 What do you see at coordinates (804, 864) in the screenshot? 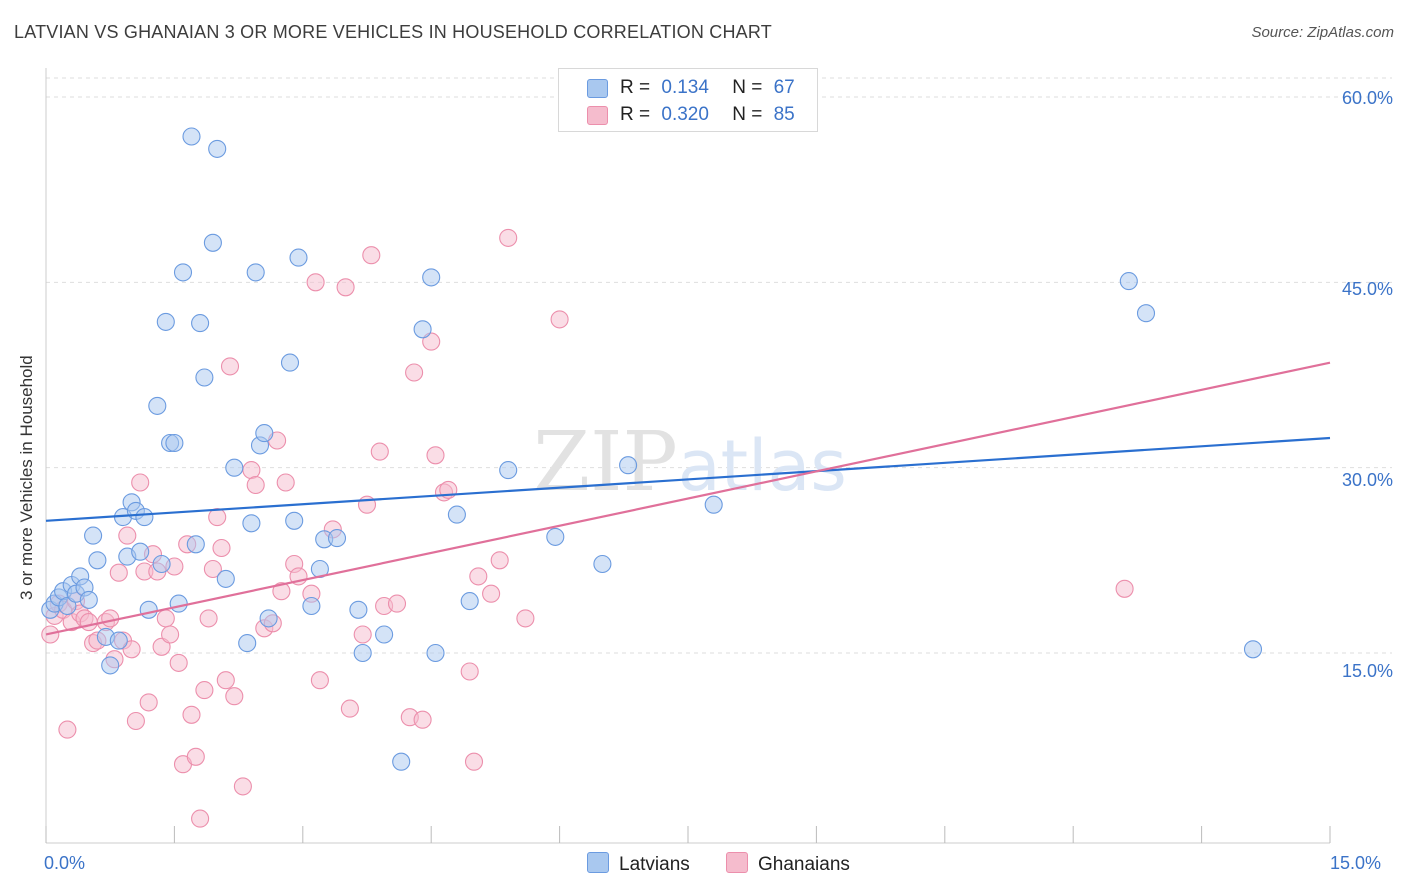
I see `ghanaians-legend-label: Ghanaians` at bounding box center [804, 864].